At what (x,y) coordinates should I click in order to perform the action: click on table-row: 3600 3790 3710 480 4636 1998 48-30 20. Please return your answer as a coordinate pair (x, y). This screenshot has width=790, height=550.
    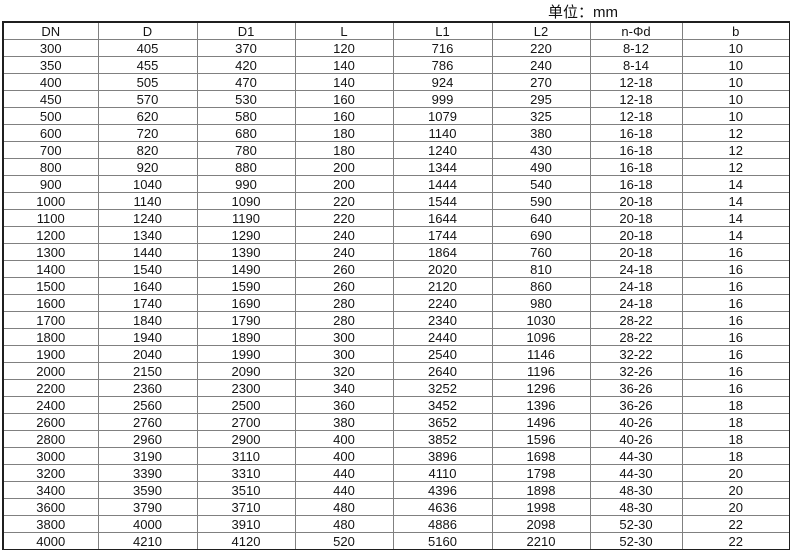
    Looking at the image, I should click on (396, 507).